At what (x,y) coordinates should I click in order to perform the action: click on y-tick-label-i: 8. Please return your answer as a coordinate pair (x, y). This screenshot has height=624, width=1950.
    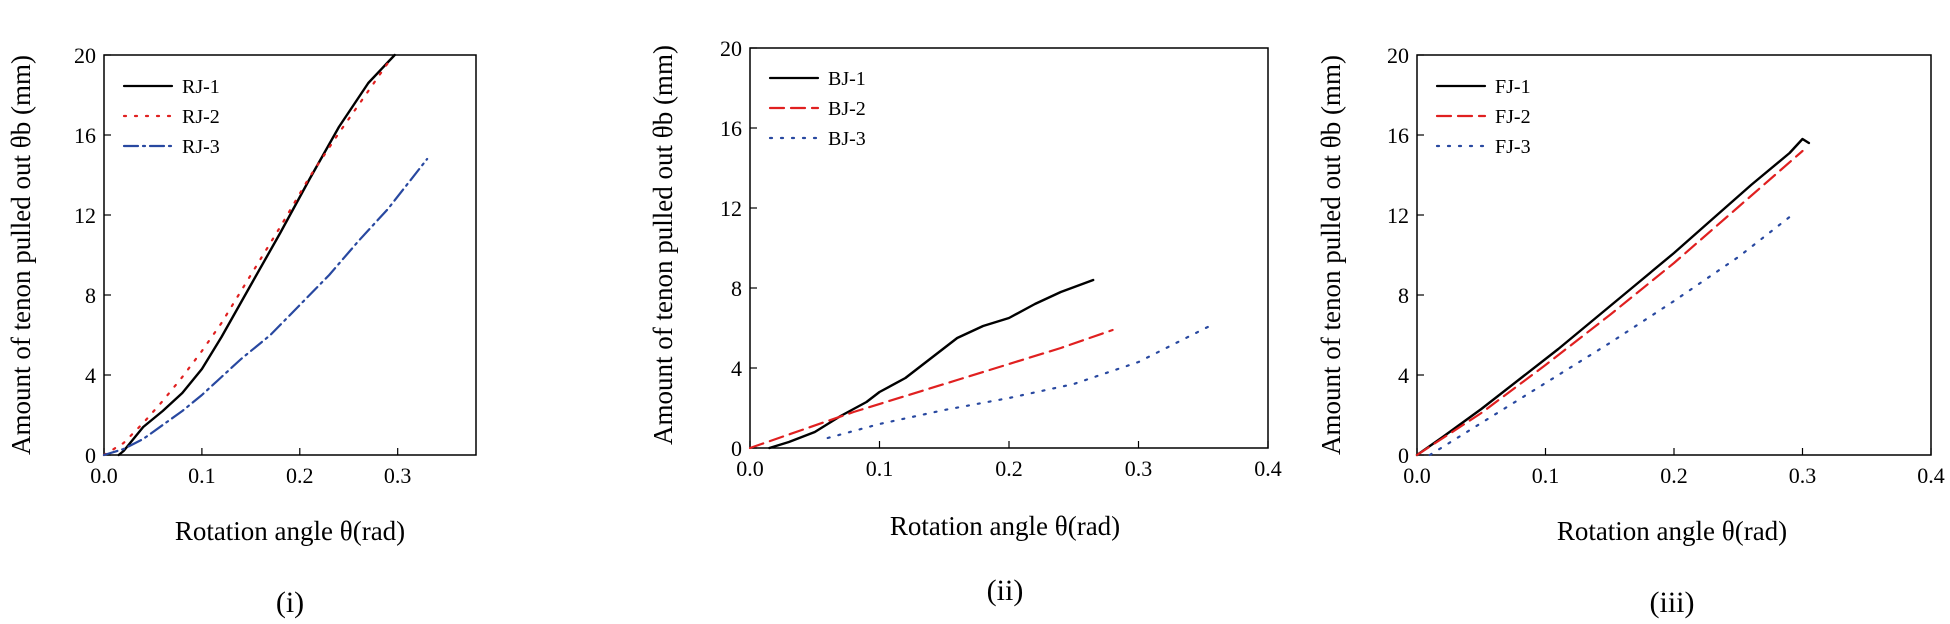
    Looking at the image, I should click on (90, 295).